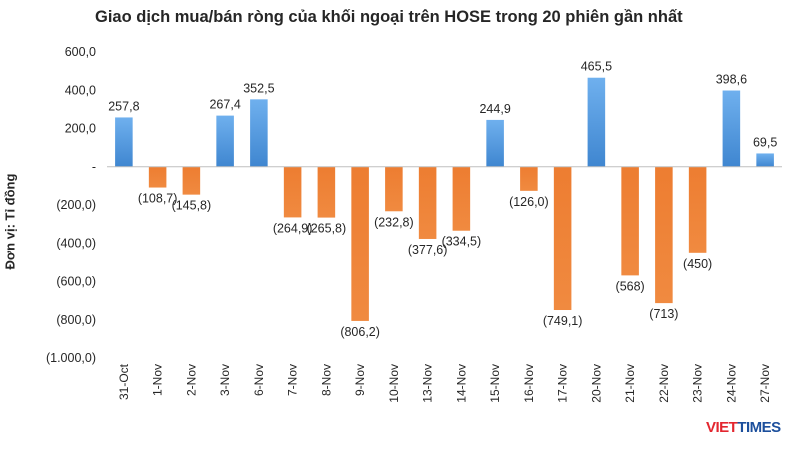  What do you see at coordinates (731, 128) in the screenshot?
I see `bar-24-Nov` at bounding box center [731, 128].